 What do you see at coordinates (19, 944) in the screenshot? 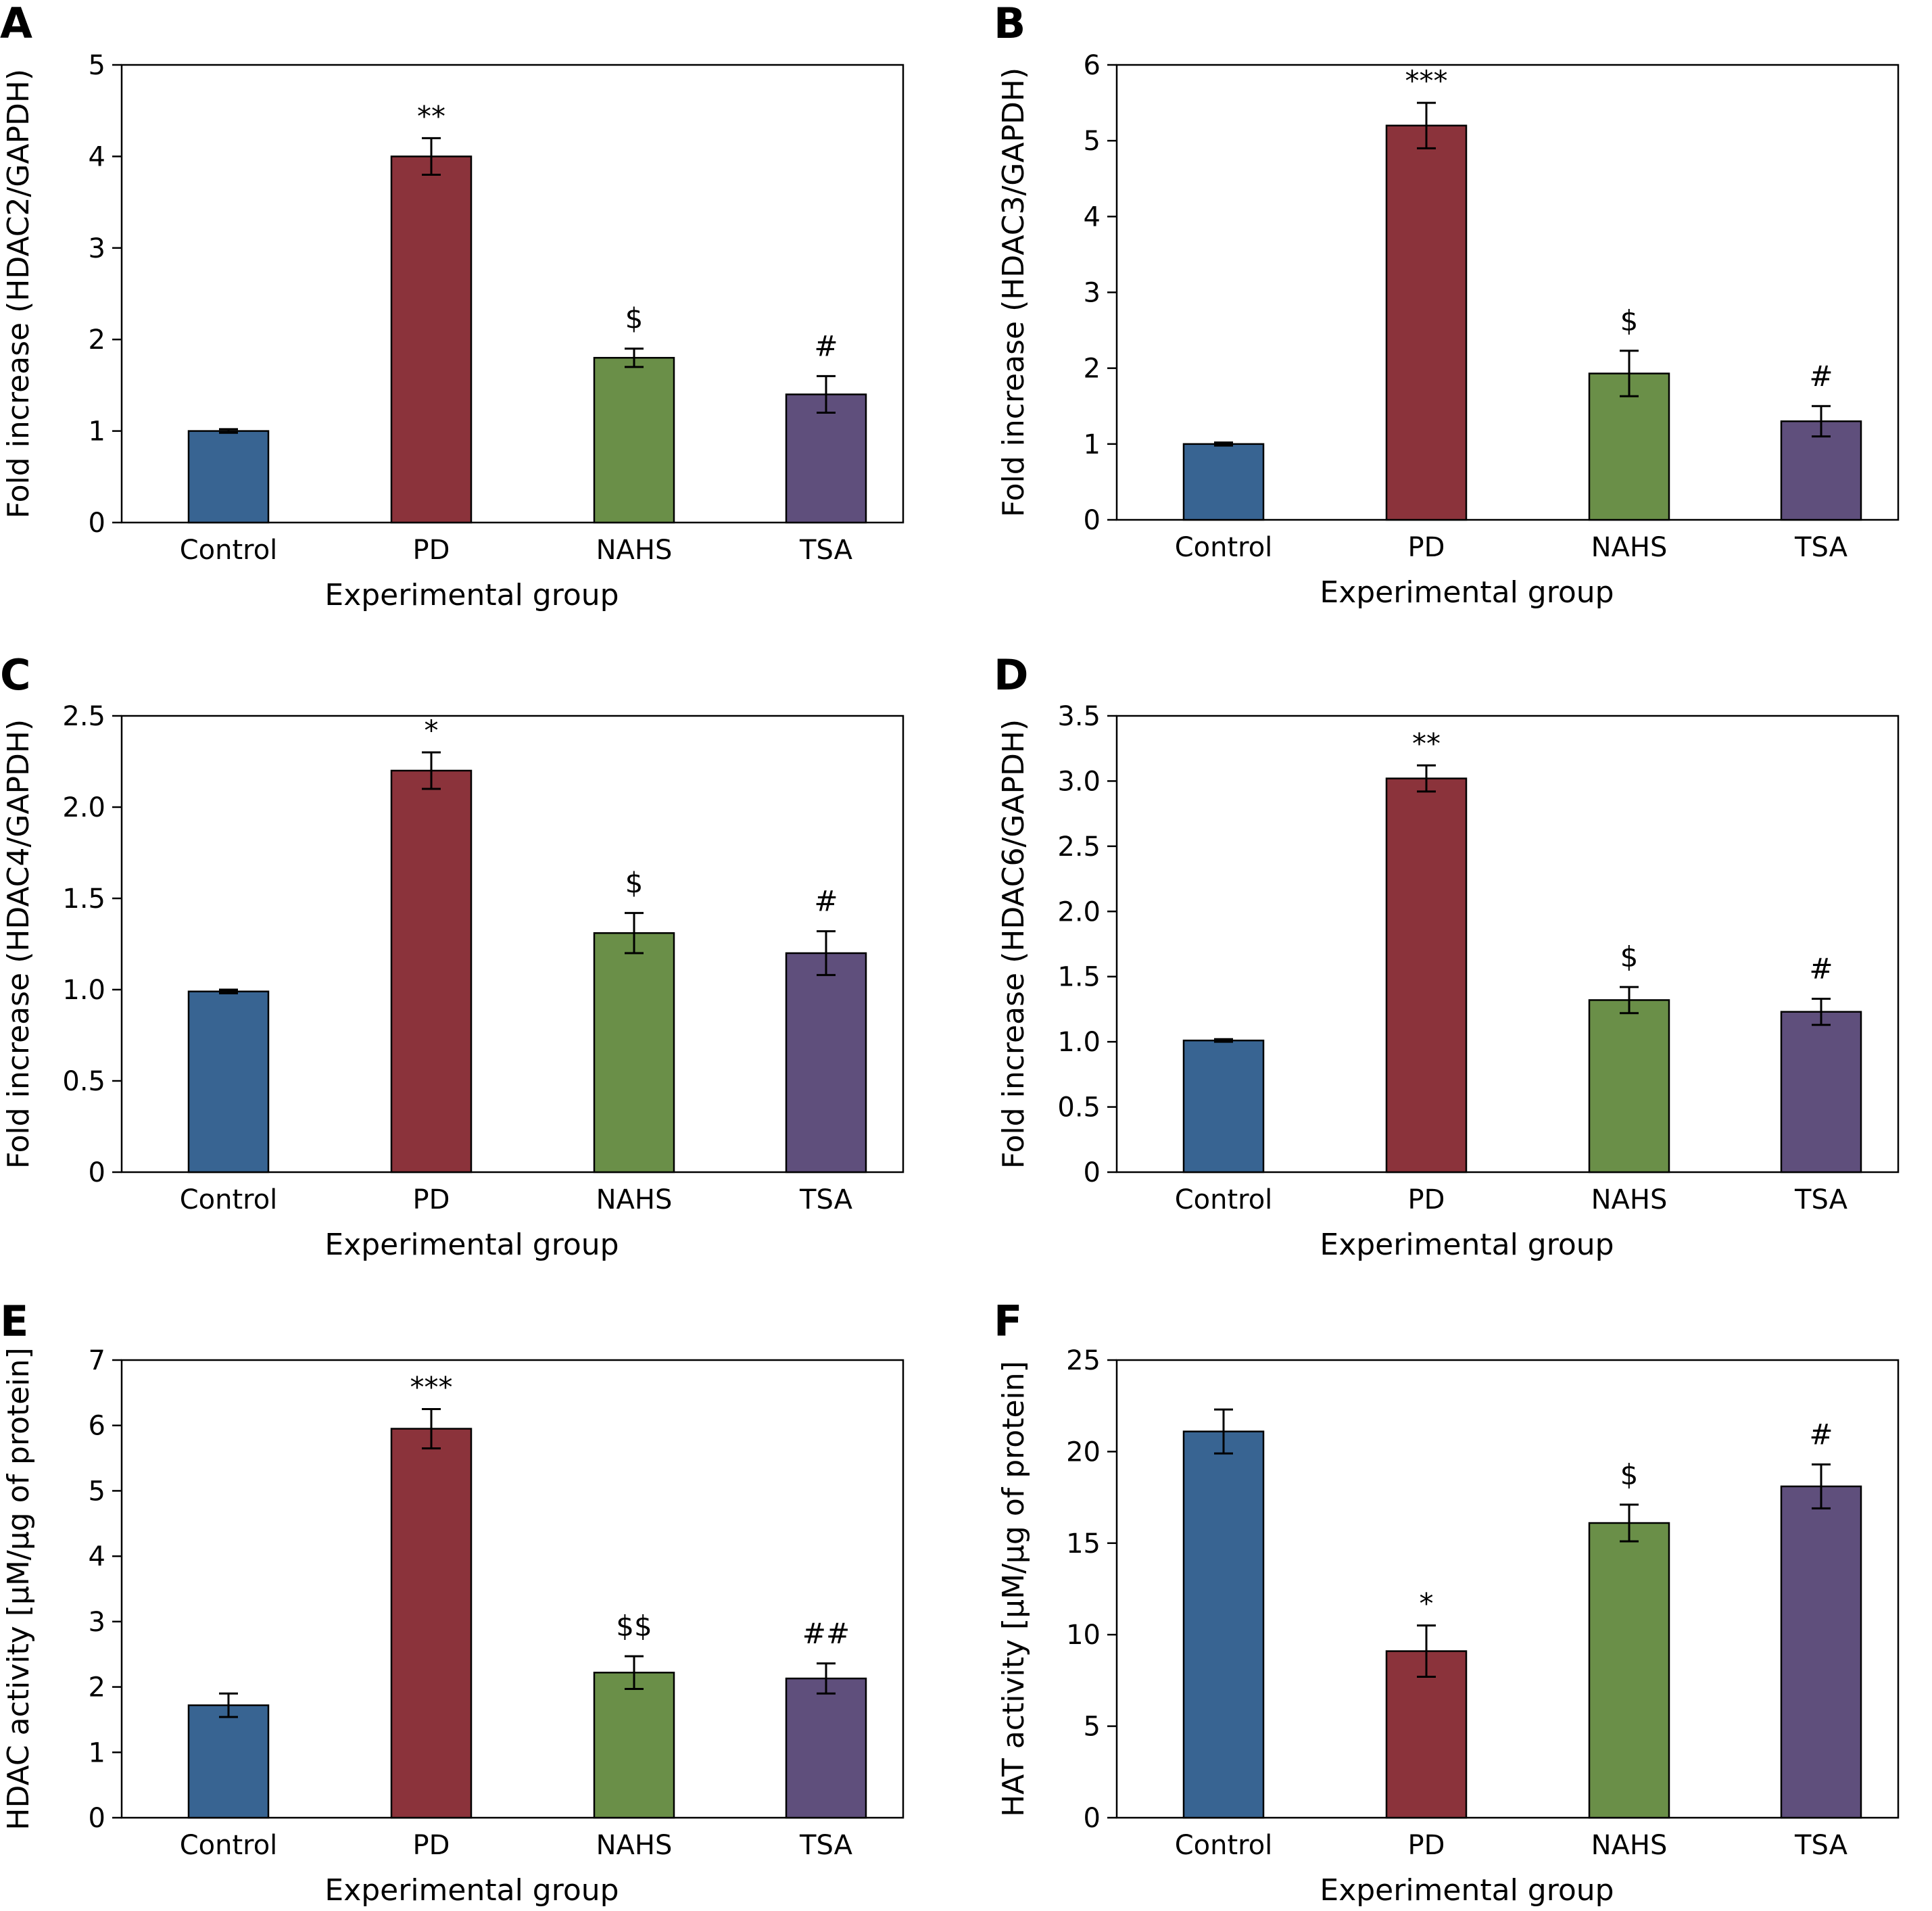
I see `y-axis-title: Fold increase (HDAC4/GAPDH)` at bounding box center [19, 944].